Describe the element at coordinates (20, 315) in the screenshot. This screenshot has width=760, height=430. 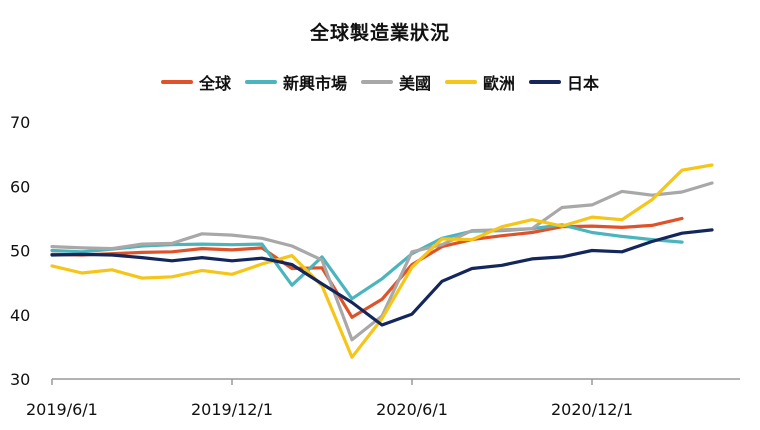
I see `y-tick-label: 40` at that location.